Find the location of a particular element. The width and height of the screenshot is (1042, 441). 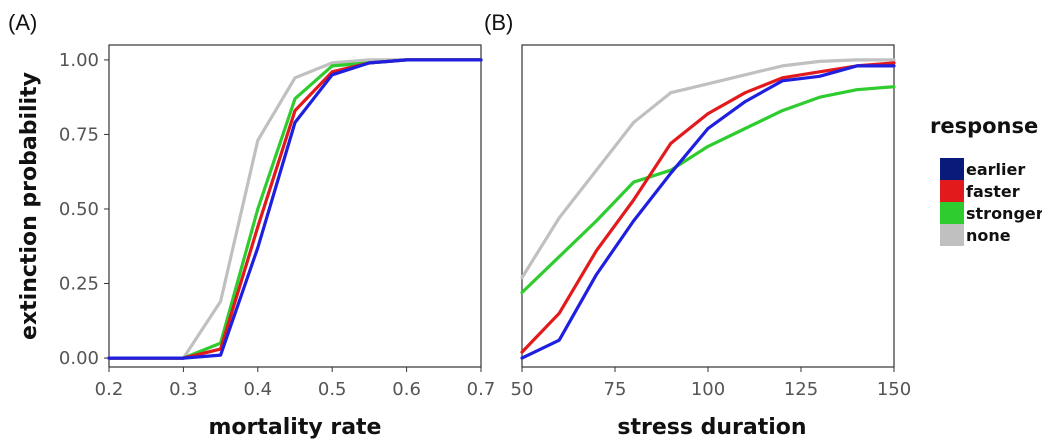

panel-b-x-axis-title: stress duration is located at coordinates (711, 427).